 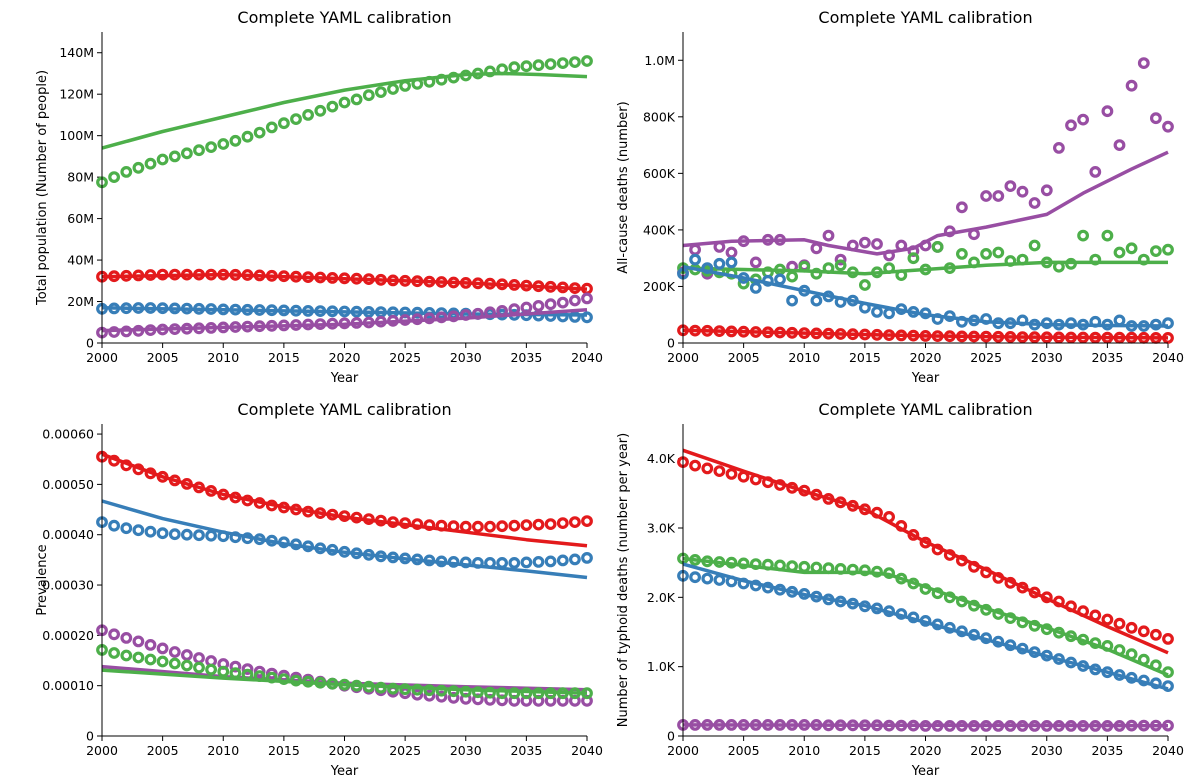 What do you see at coordinates (68, 534) in the screenshot?
I see `y-tick-label: 0.00040` at bounding box center [68, 534].